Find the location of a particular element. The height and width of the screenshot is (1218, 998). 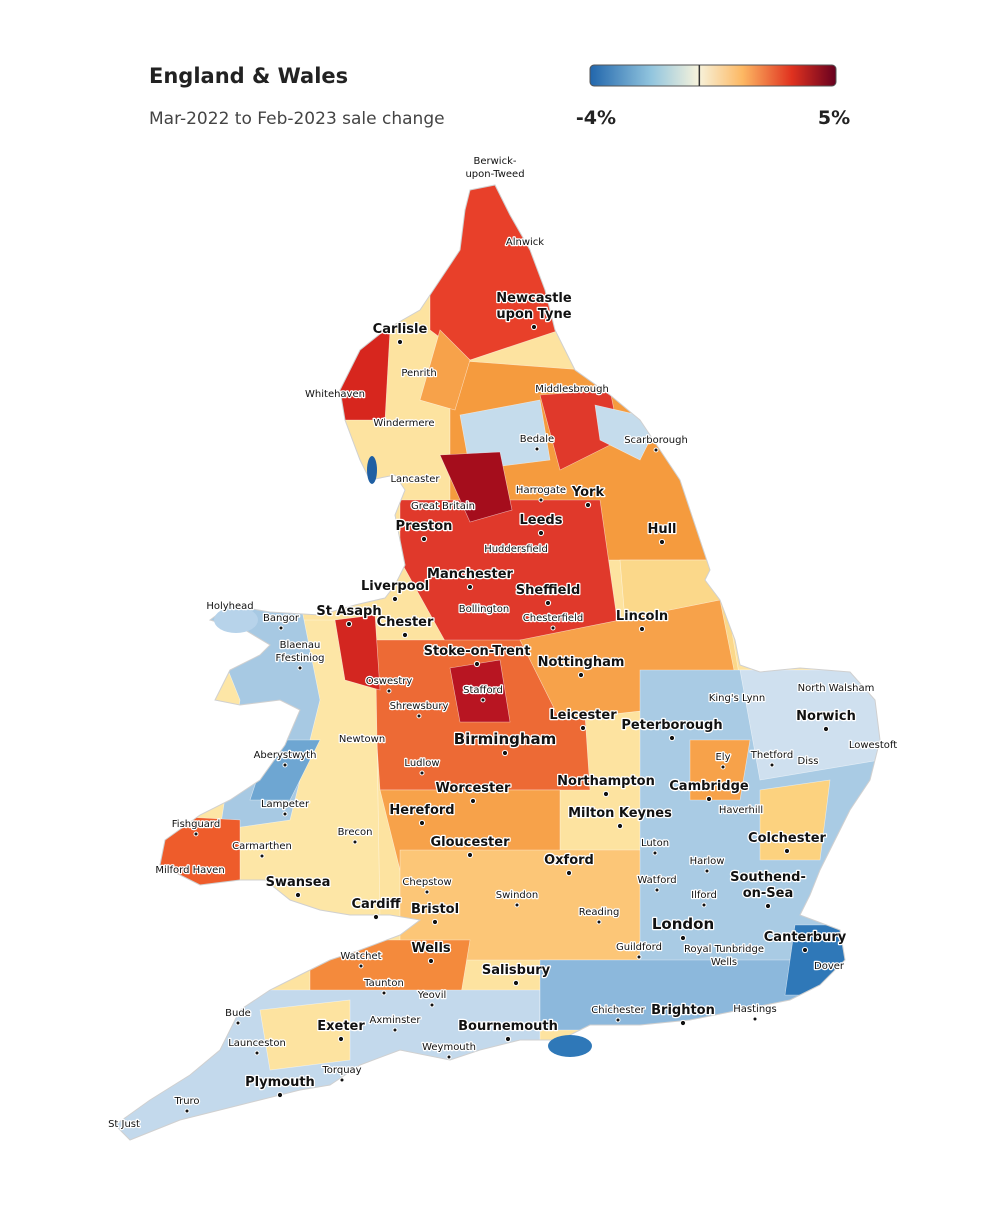

map-subtitle: Mar-2022 to Feb-2023 sale change is located at coordinates (297, 119).